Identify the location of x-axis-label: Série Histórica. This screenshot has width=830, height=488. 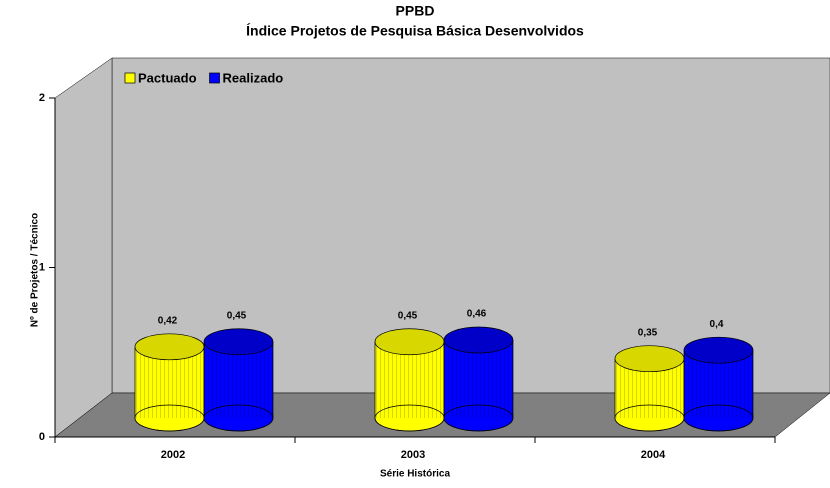
(415, 474).